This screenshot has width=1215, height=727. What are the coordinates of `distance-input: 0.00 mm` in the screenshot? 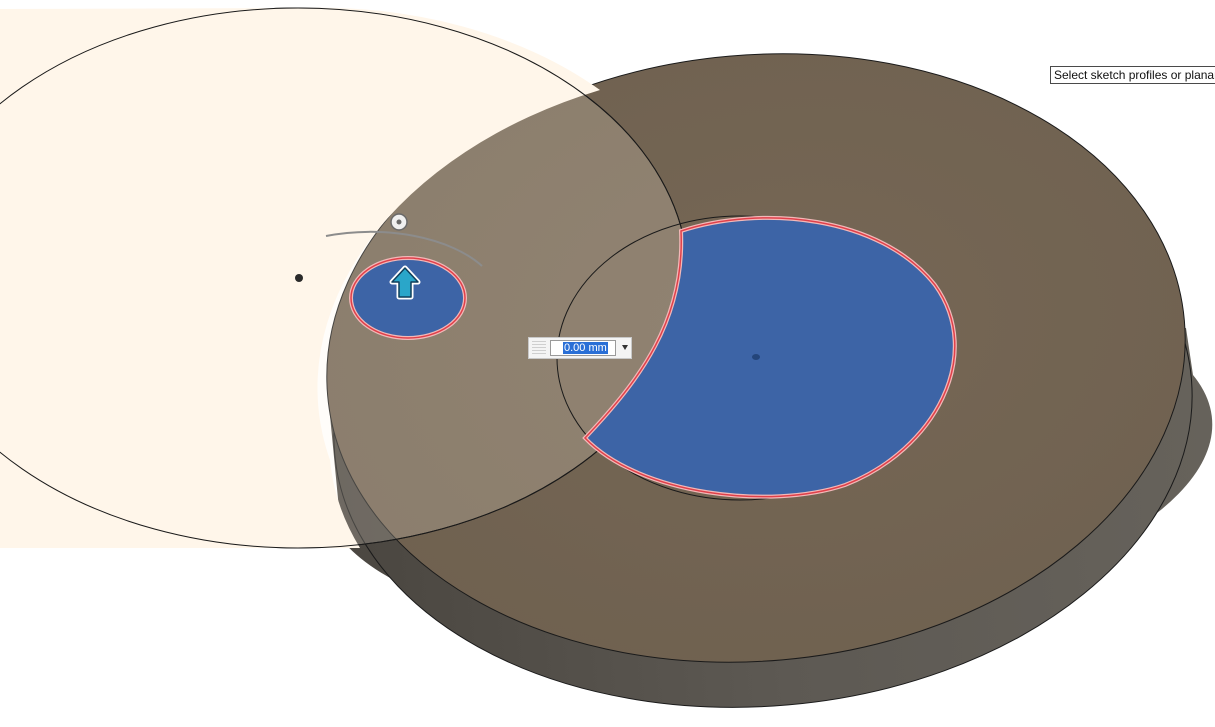 It's located at (583, 348).